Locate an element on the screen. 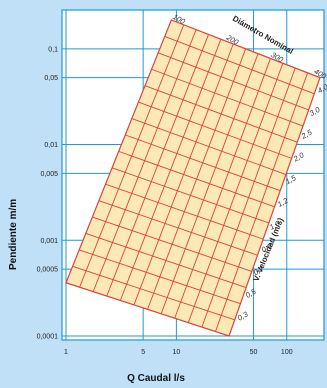 Image resolution: width=327 pixels, height=388 pixels. y-tick-label: 0,05 is located at coordinates (51, 78).